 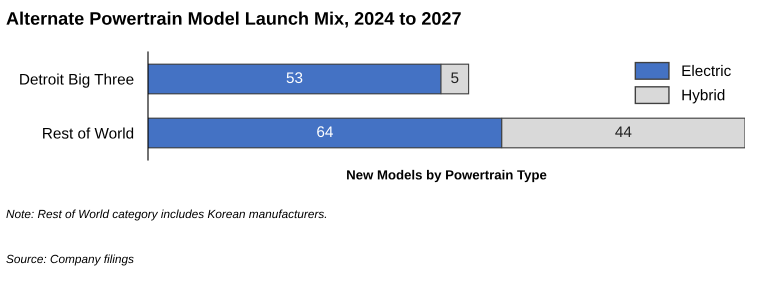 I want to click on y-tick-label: Detroit Big Three, so click(x=77, y=80).